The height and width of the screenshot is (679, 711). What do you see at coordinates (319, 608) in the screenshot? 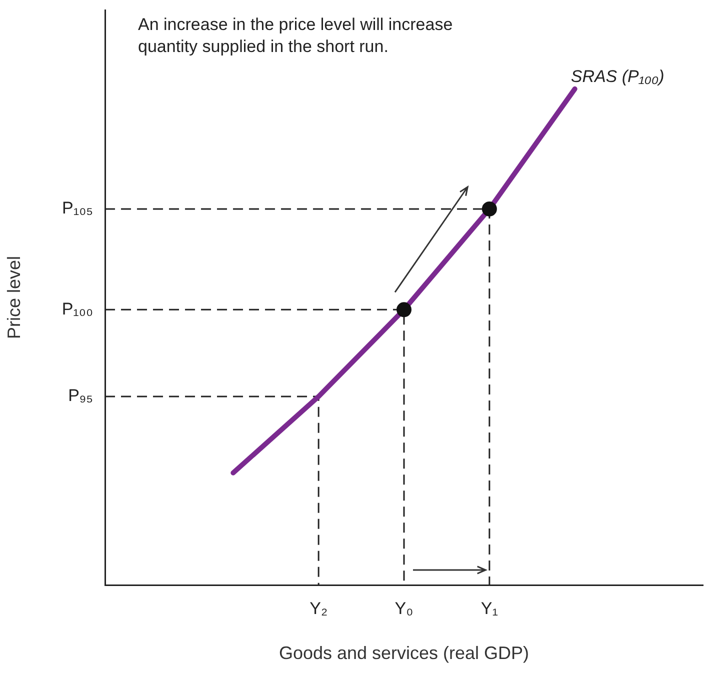
I see `x-tick-label: Y₂` at bounding box center [319, 608].